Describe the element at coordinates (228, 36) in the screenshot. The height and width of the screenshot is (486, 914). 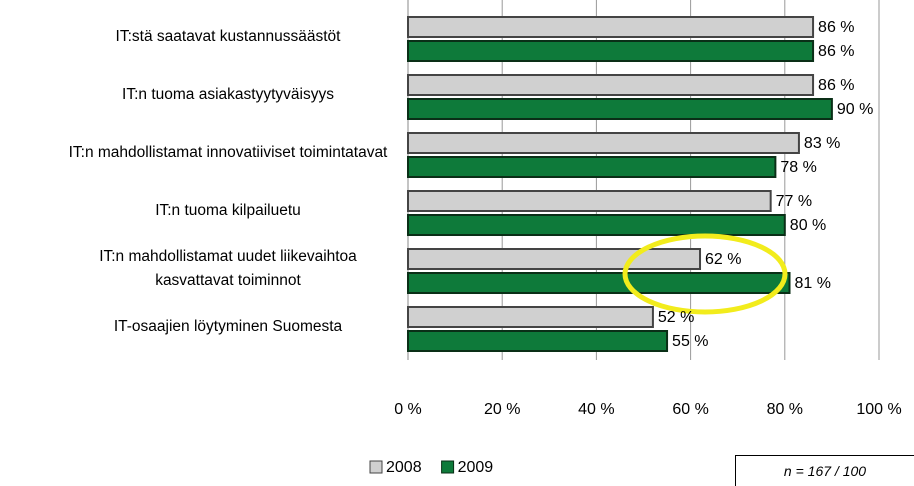
I see `category-label: IT:stä saatavat kustannussäästöt` at that location.